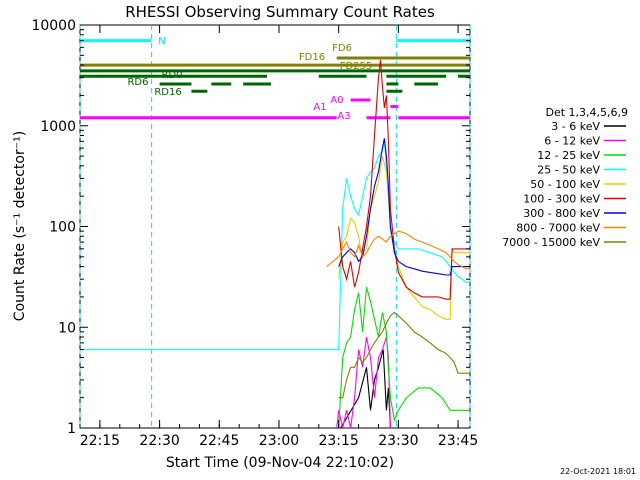  What do you see at coordinates (58, 127) in the screenshot?
I see `y-tick-label-3: 1000` at bounding box center [58, 127].